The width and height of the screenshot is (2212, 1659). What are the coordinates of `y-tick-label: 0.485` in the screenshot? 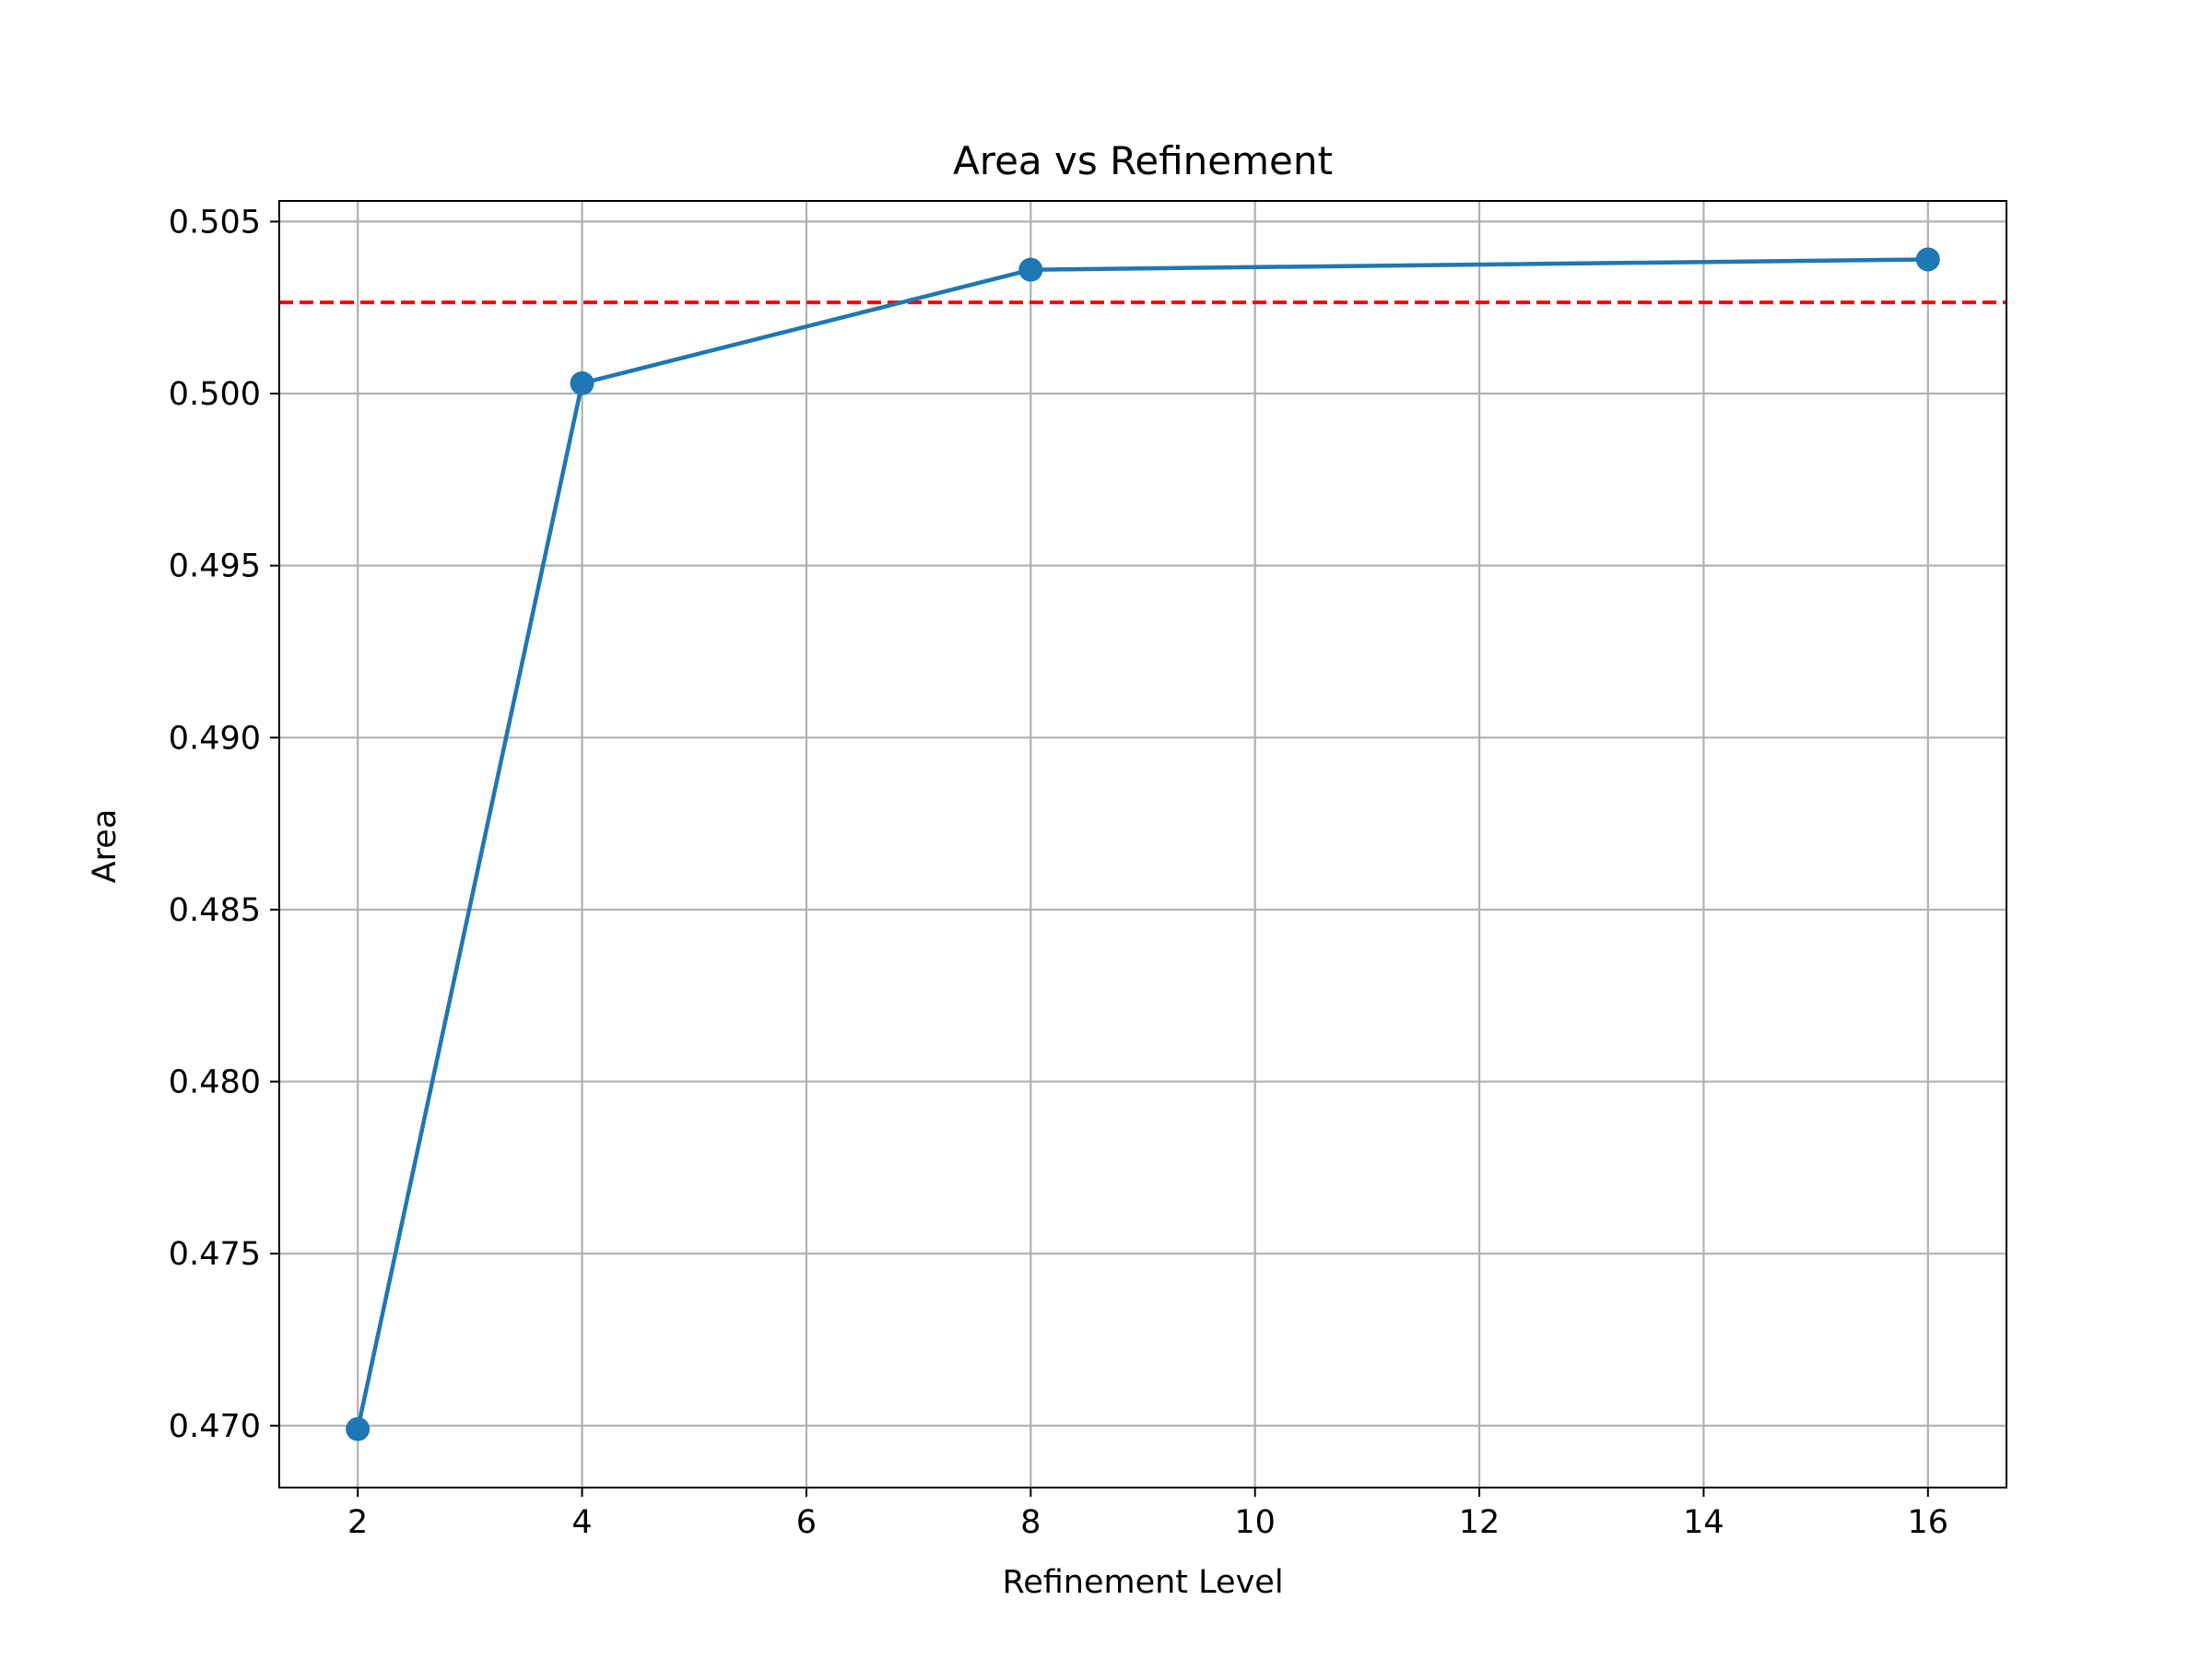 It's located at (215, 910).